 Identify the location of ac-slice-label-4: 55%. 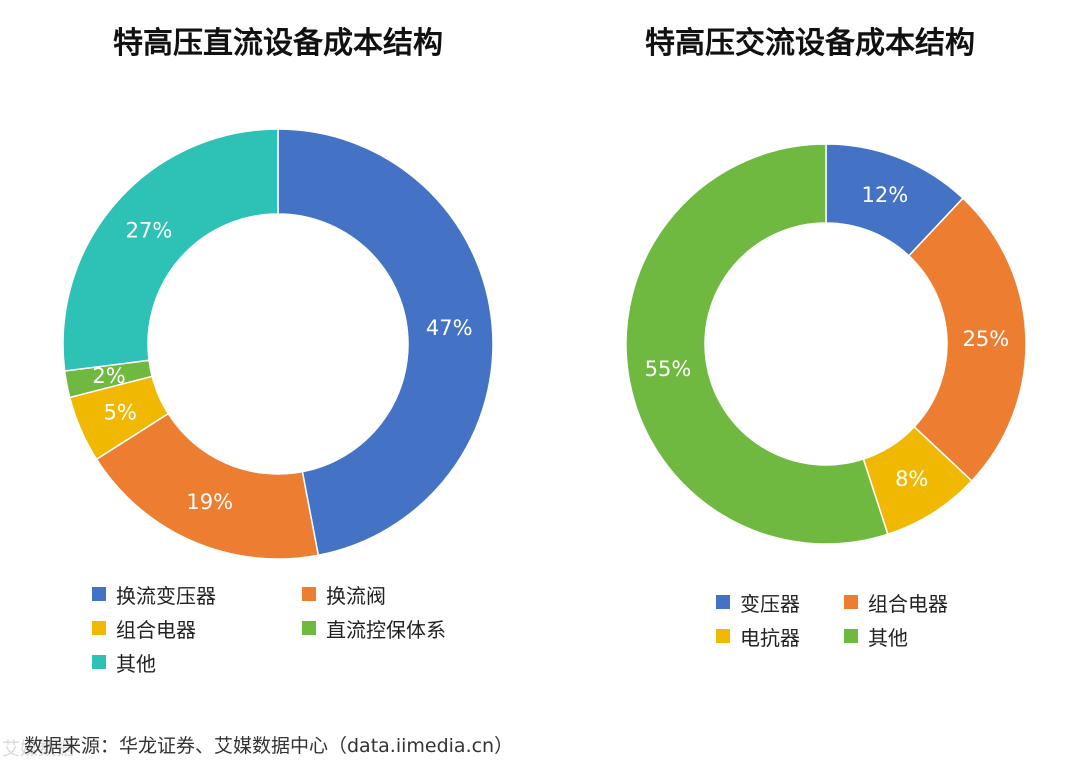
(668, 369).